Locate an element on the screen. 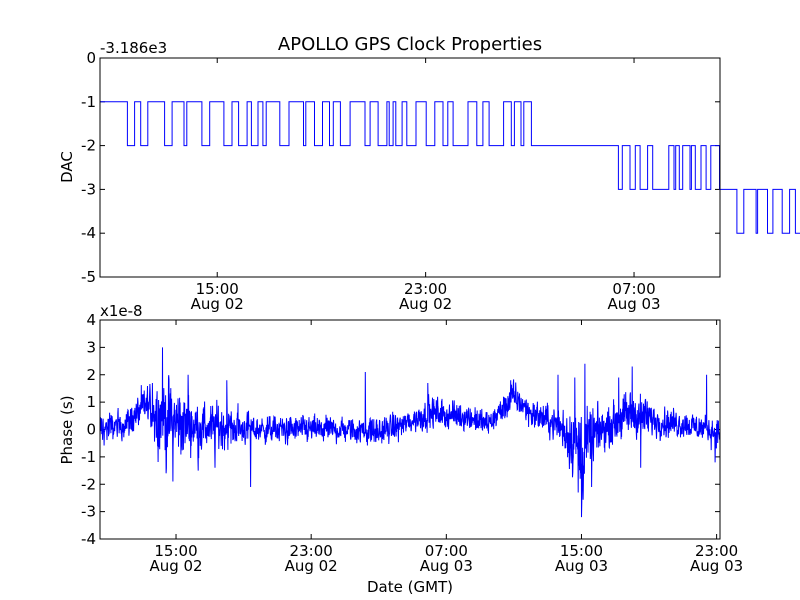 Image resolution: width=800 pixels, height=600 pixels. y-tick-label: 4 is located at coordinates (91, 320).